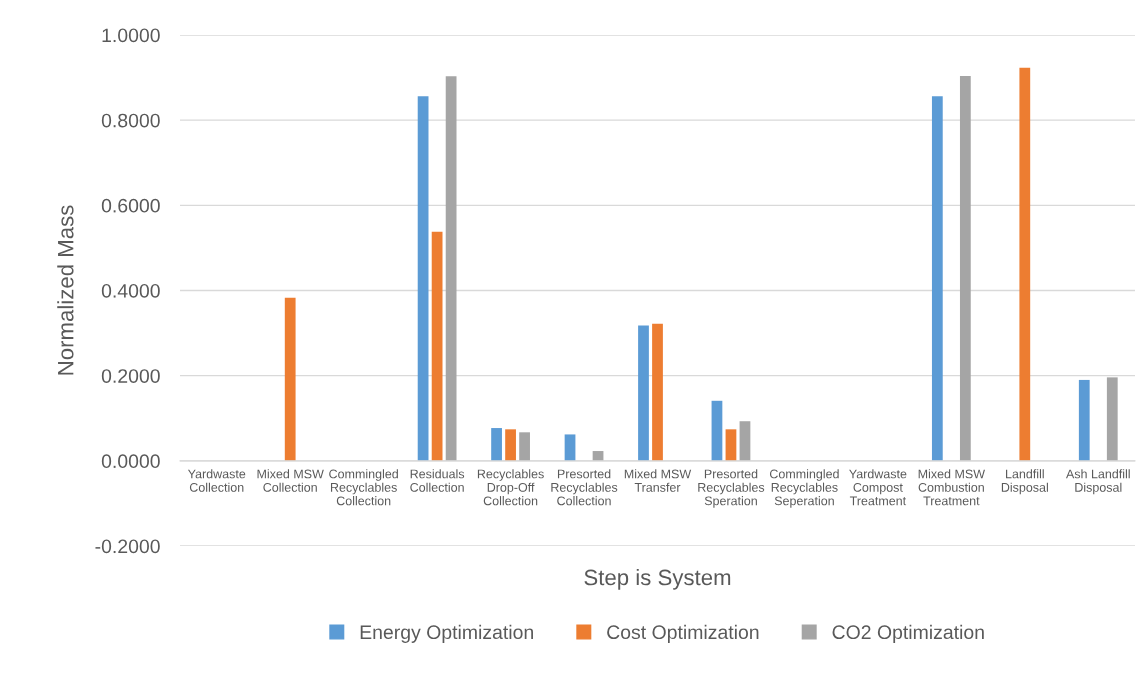 Image resolution: width=1148 pixels, height=674 pixels. Describe the element at coordinates (130, 205) in the screenshot. I see `y-tick-label: 0.6000` at that location.